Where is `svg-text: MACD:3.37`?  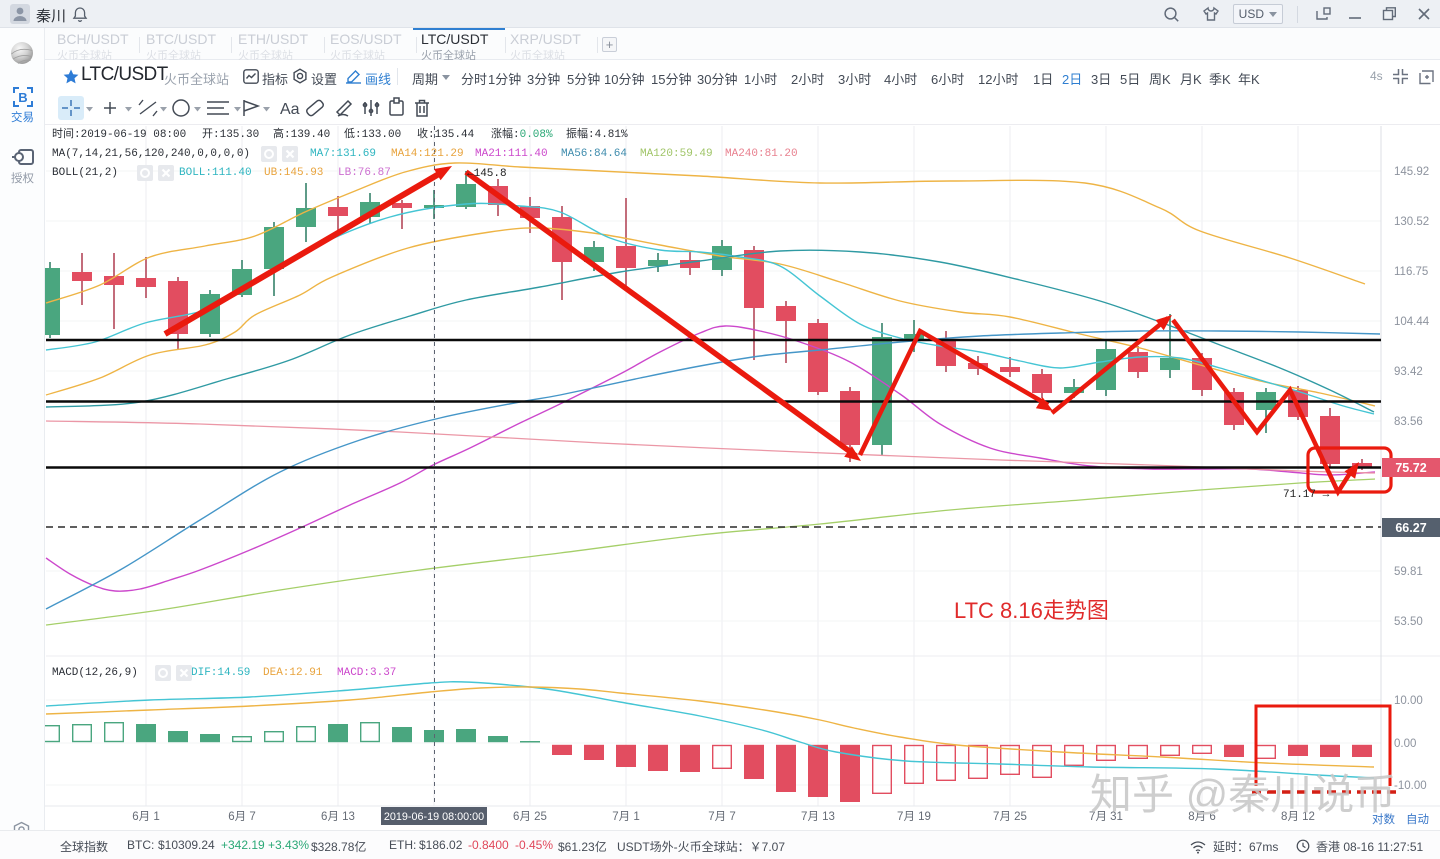
svg-text: MACD:3.37 is located at coordinates (366, 673).